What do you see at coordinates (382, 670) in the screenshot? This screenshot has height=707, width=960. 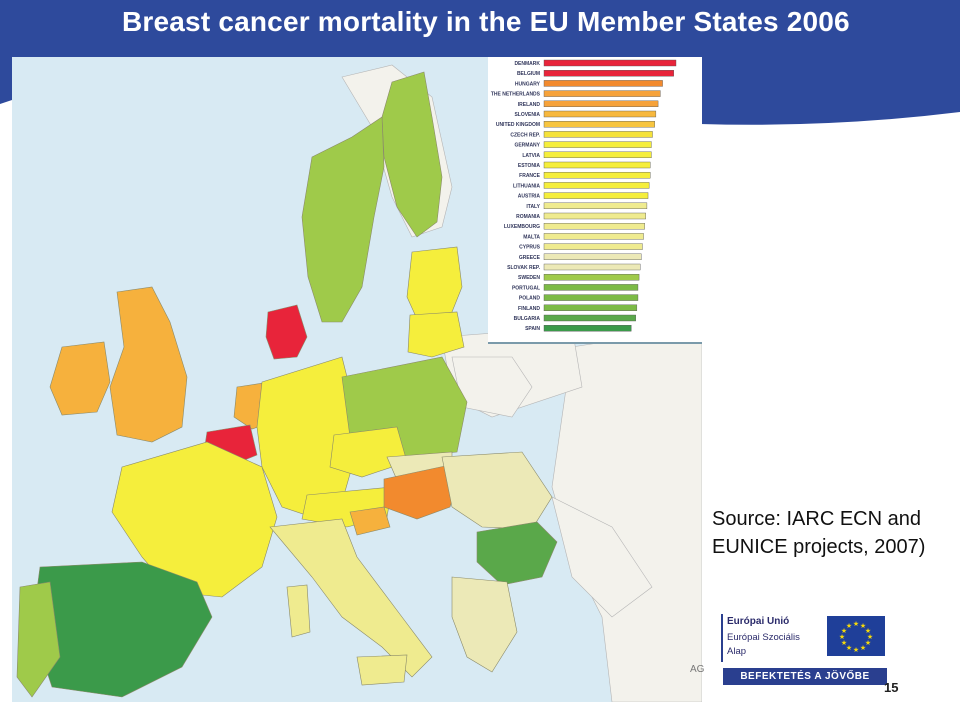 I see `sicily-region` at bounding box center [382, 670].